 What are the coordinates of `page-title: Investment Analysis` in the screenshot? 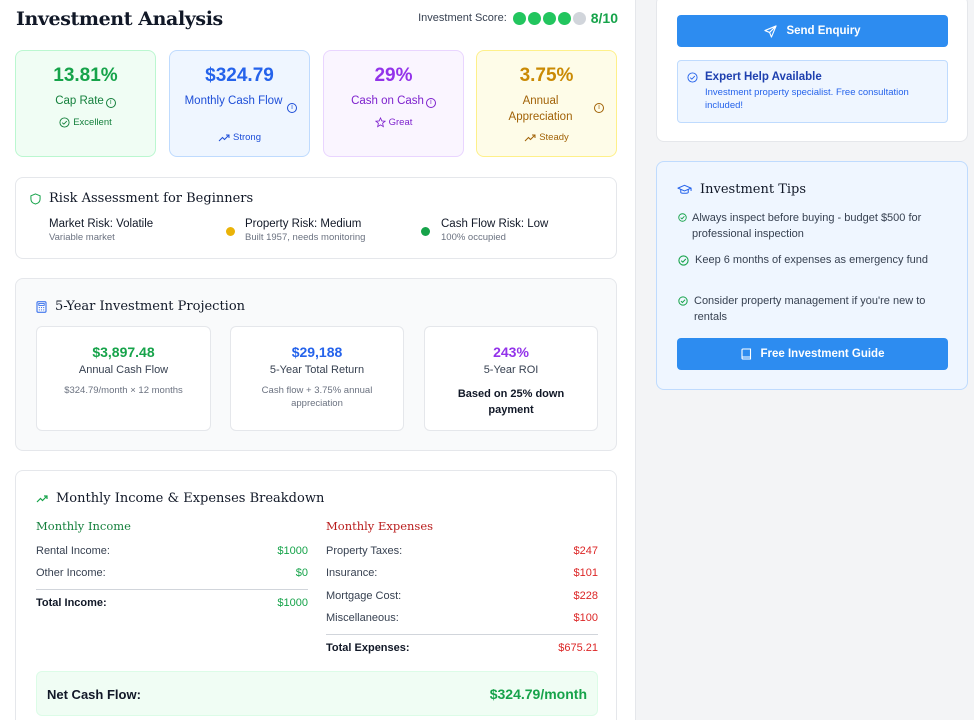 It's located at (119, 19).